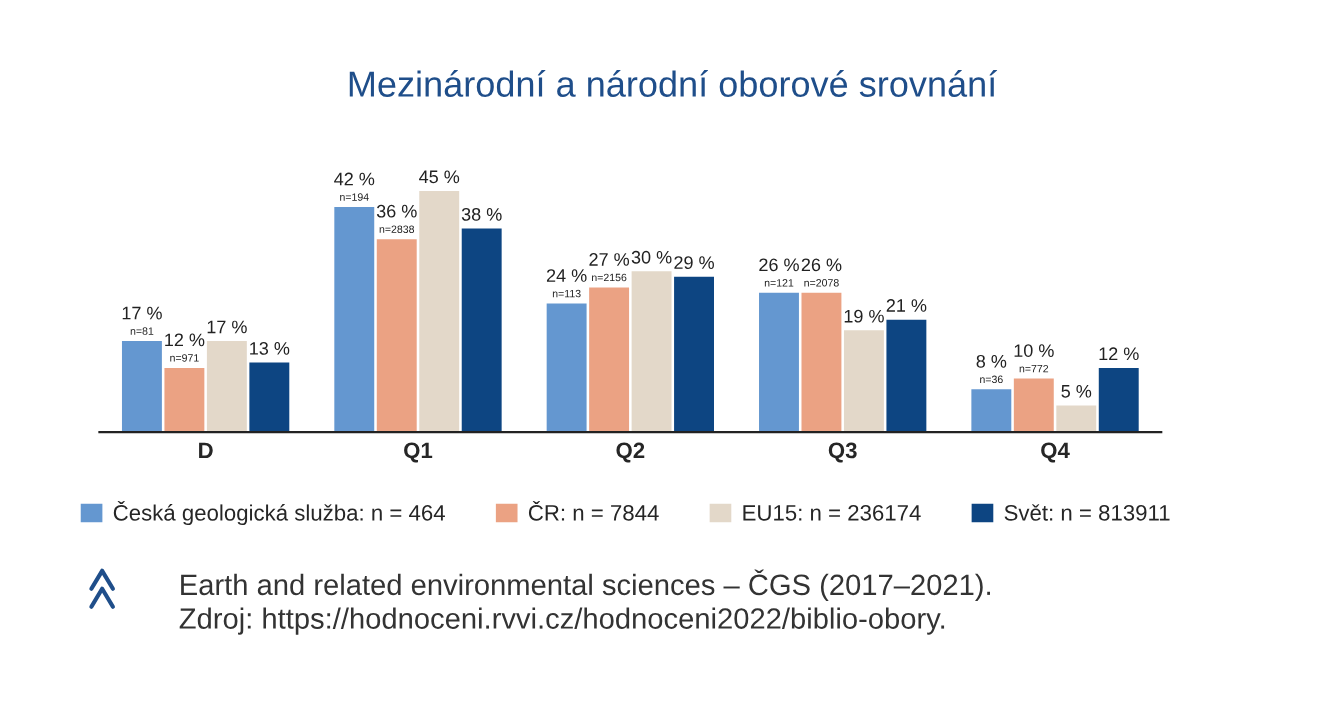 This screenshot has width=1344, height=718. What do you see at coordinates (562, 621) in the screenshot?
I see `text: Zdroj: https://hodnoceni.rvvi.cz/hodnoceni2022/biblio-obory.` at bounding box center [562, 621].